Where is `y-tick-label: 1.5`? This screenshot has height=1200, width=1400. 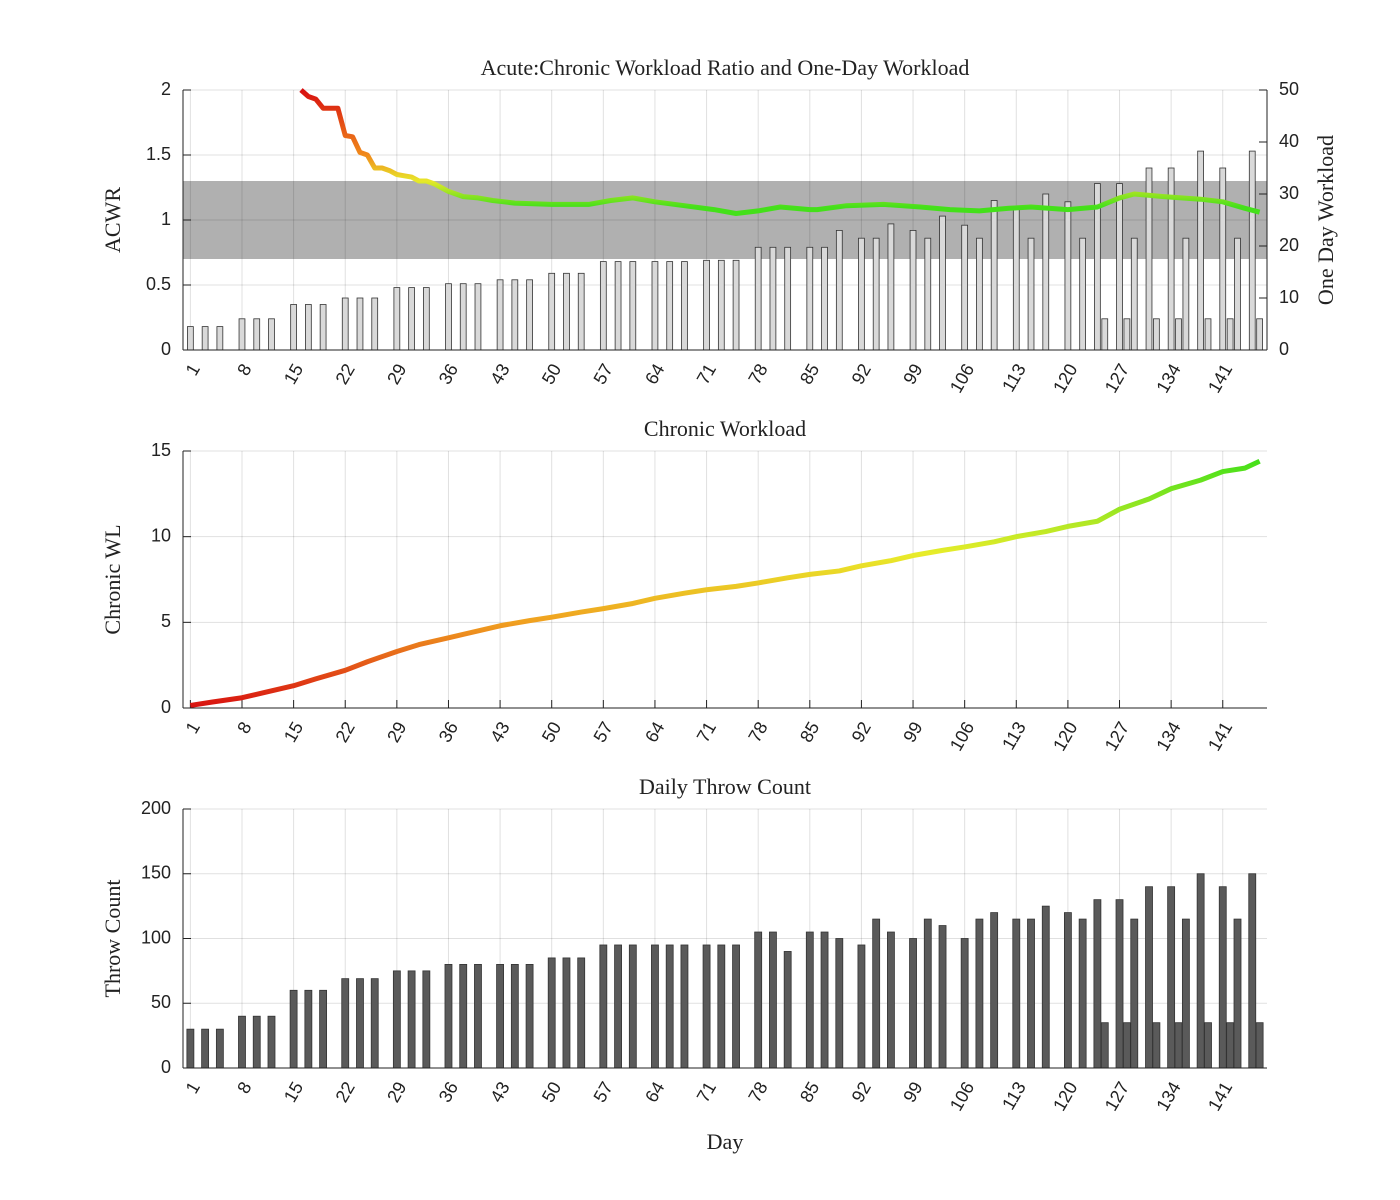
y-tick-label: 1.5 is located at coordinates (158, 154).